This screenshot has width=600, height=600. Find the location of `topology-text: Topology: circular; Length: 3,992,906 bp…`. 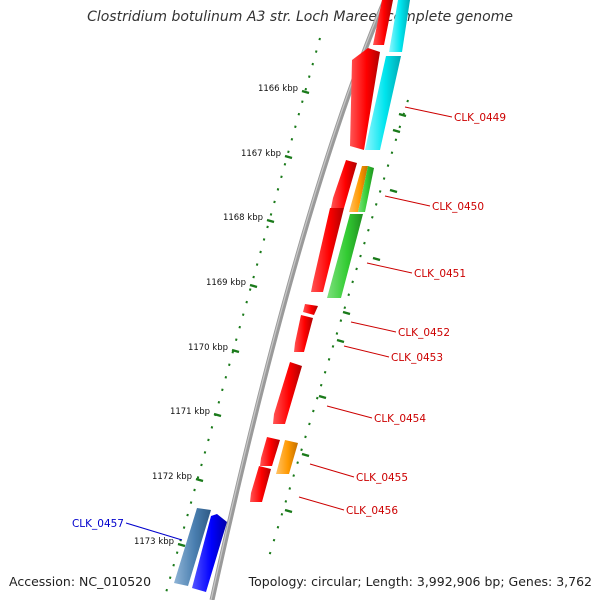

topology-text: Topology: circular; Length: 3,992,906 bp… is located at coordinates (420, 581).